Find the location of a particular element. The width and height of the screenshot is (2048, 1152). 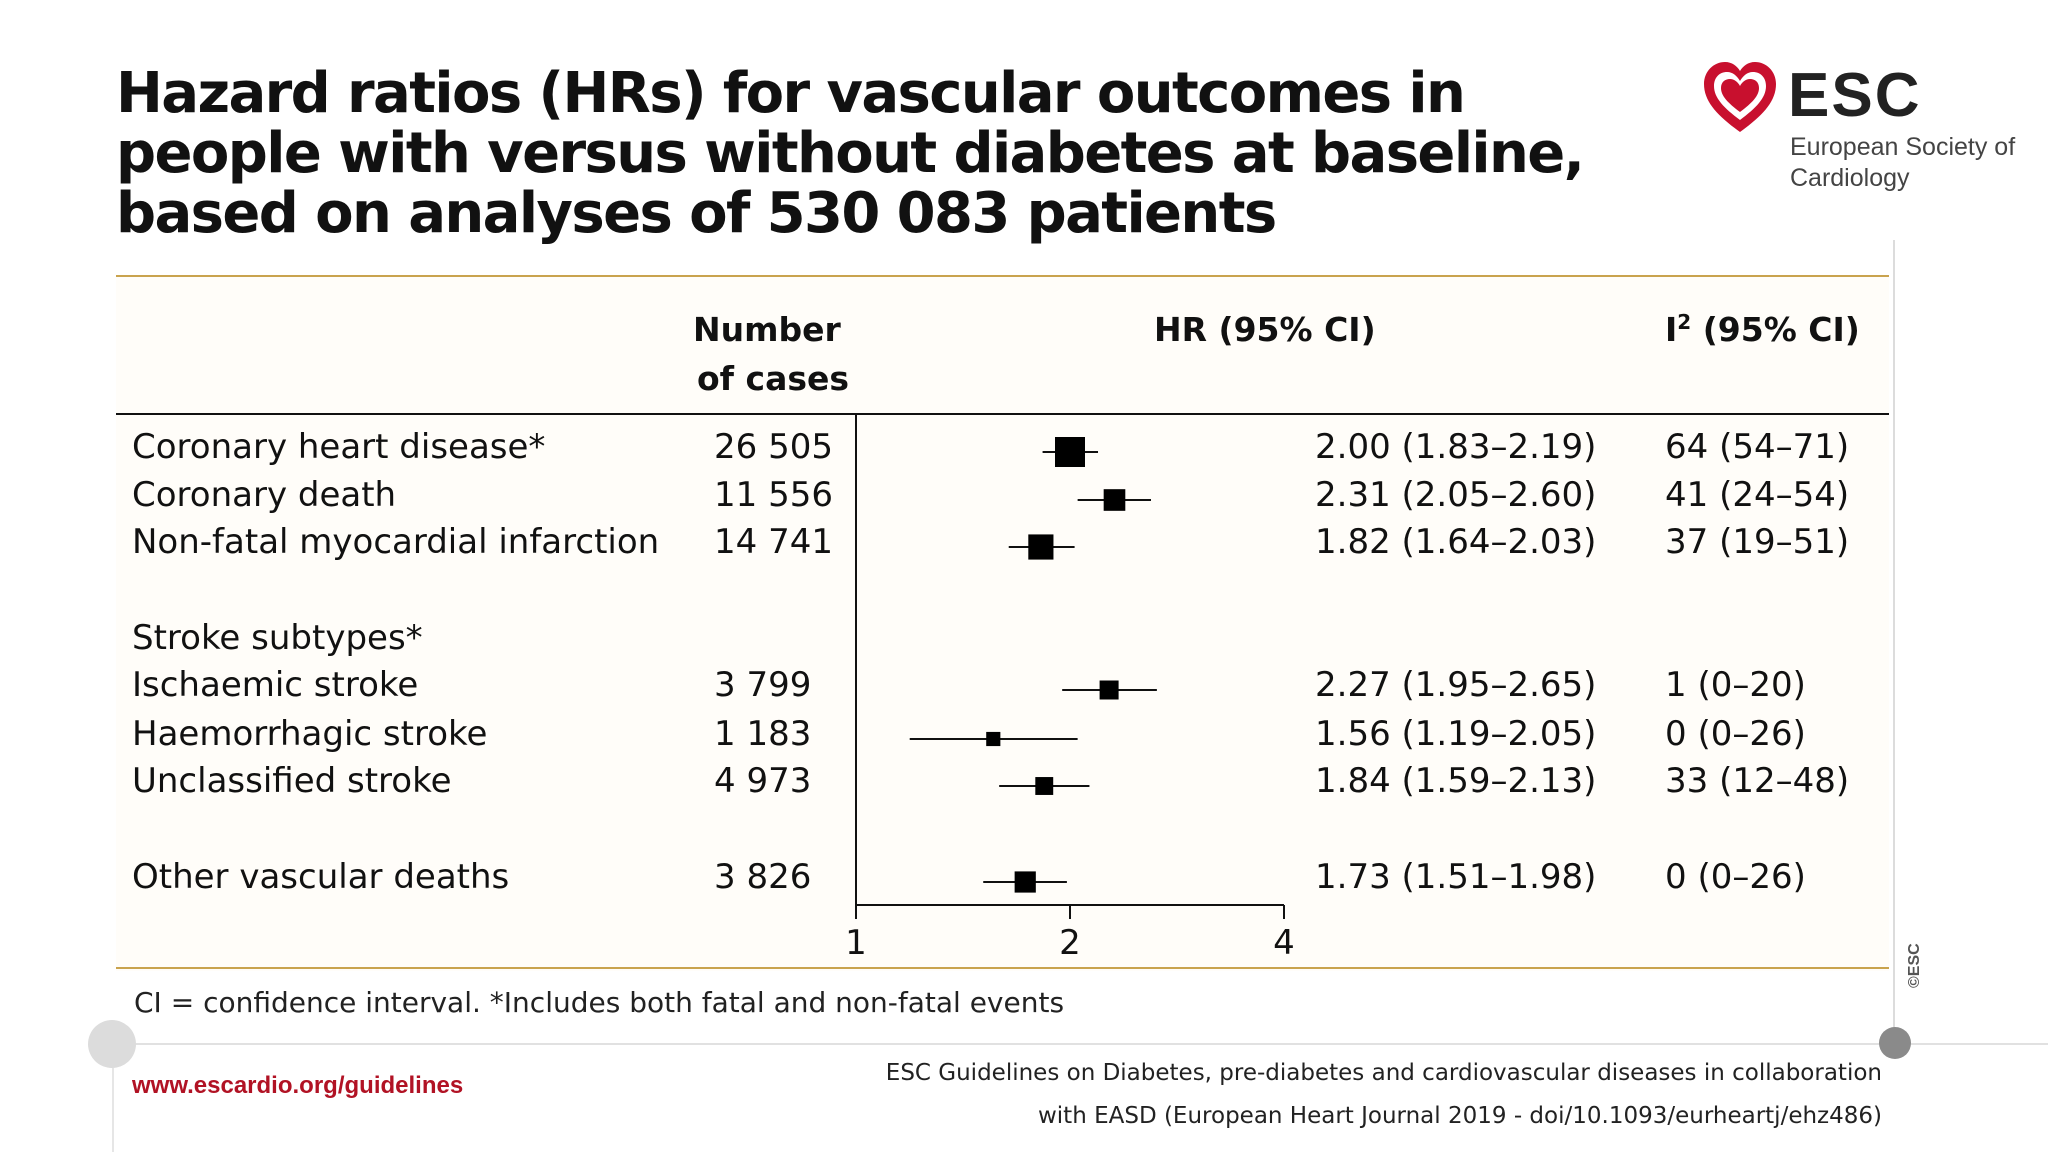

row-cases: 14 741 is located at coordinates (773, 542).